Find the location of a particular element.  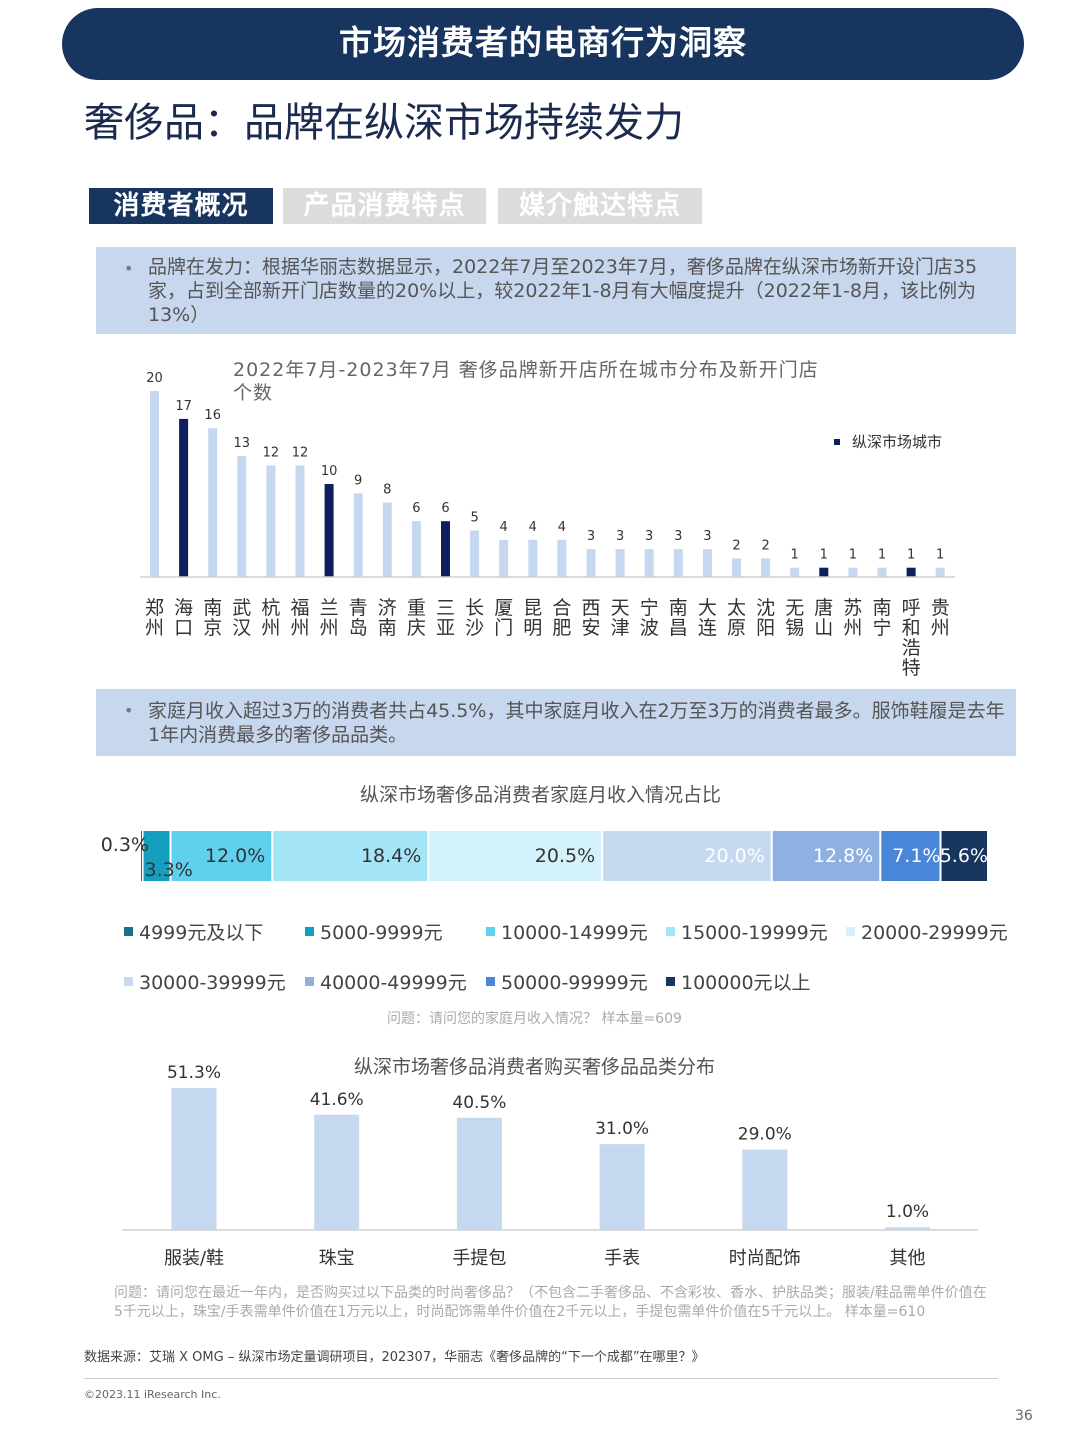

city-category-label: 南昌 is located at coordinates (678, 618).